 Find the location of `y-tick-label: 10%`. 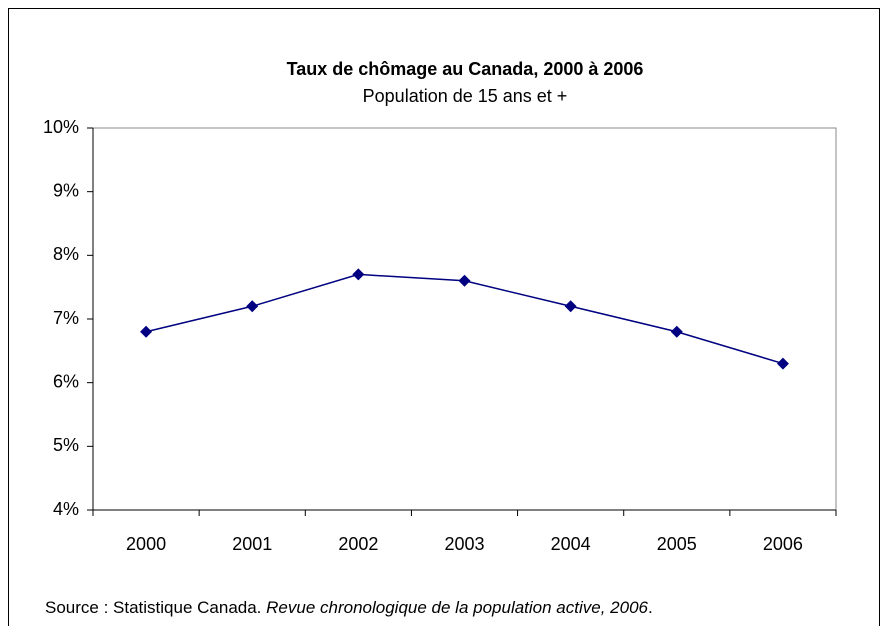

y-tick-label: 10% is located at coordinates (61, 127).